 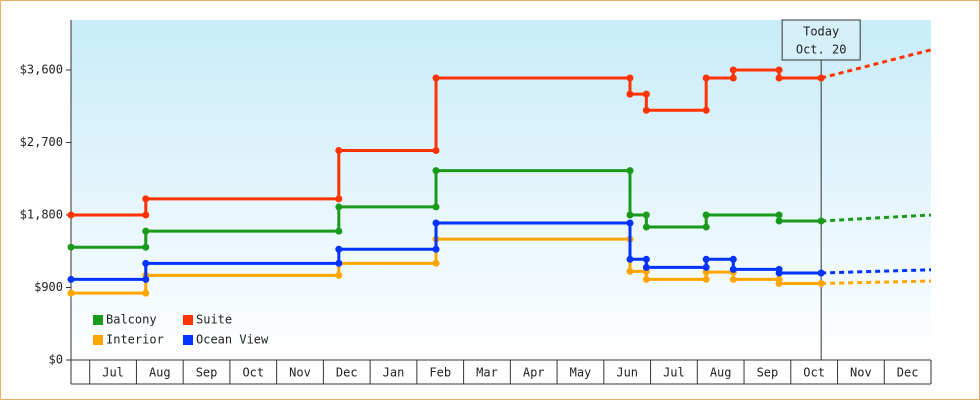 I want to click on x-tick-label: Apr, so click(x=534, y=373).